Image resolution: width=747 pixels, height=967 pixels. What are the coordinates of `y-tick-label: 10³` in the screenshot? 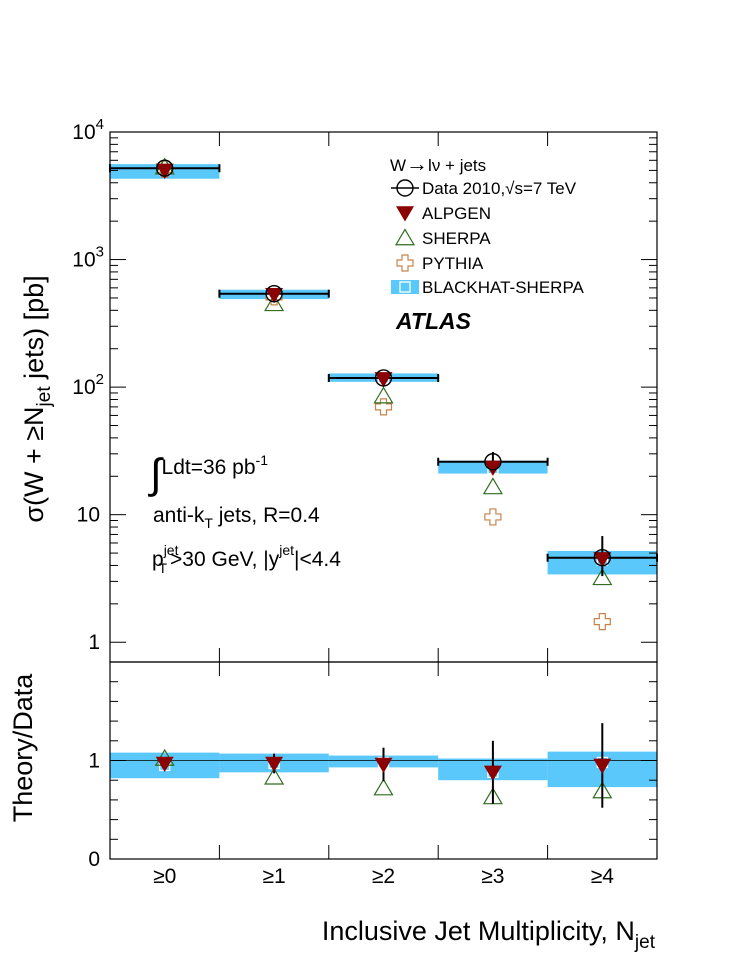 It's located at (88, 258).